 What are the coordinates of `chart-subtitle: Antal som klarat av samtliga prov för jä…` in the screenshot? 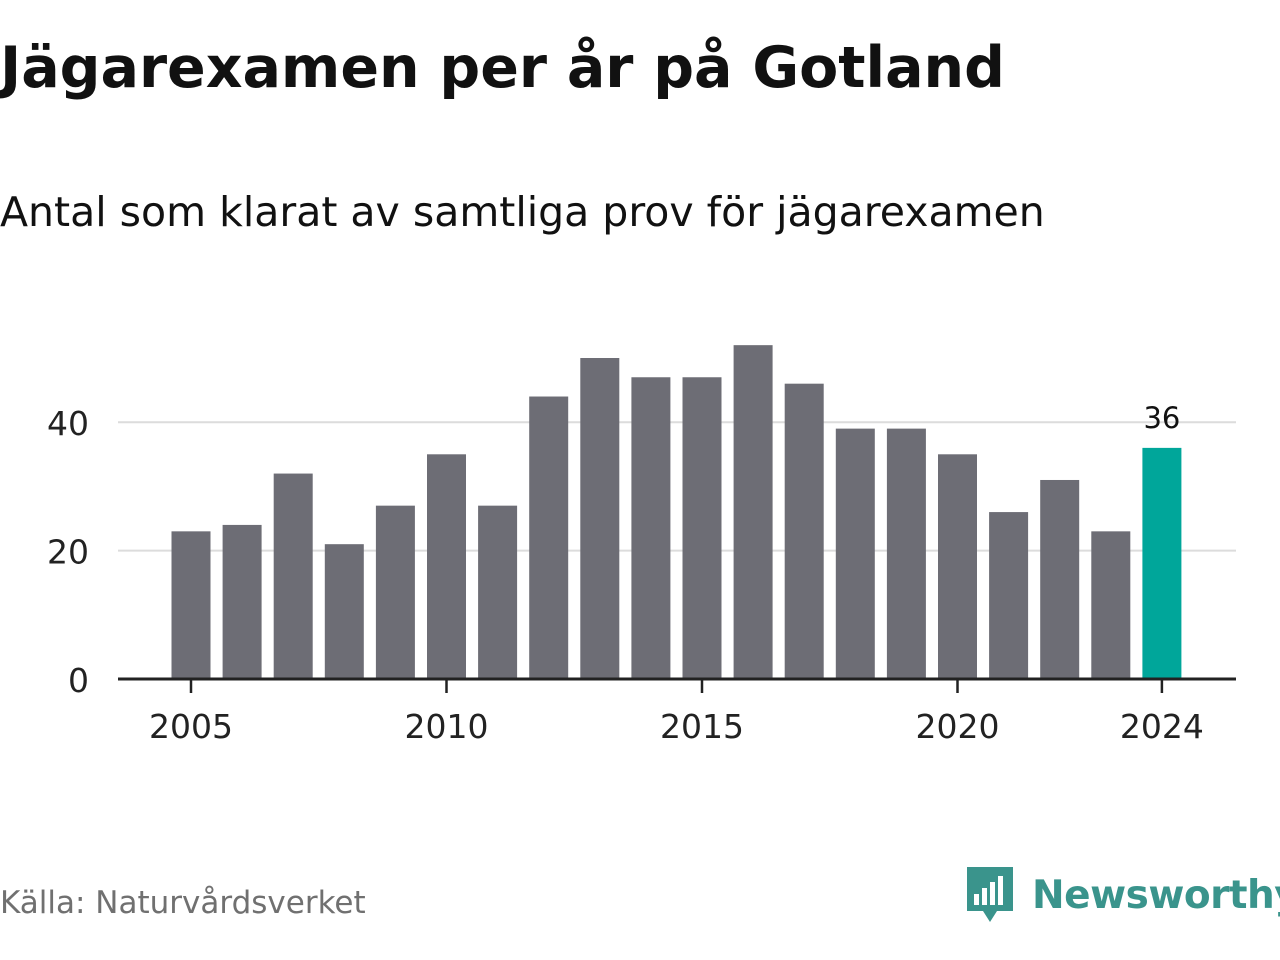 It's located at (522, 212).